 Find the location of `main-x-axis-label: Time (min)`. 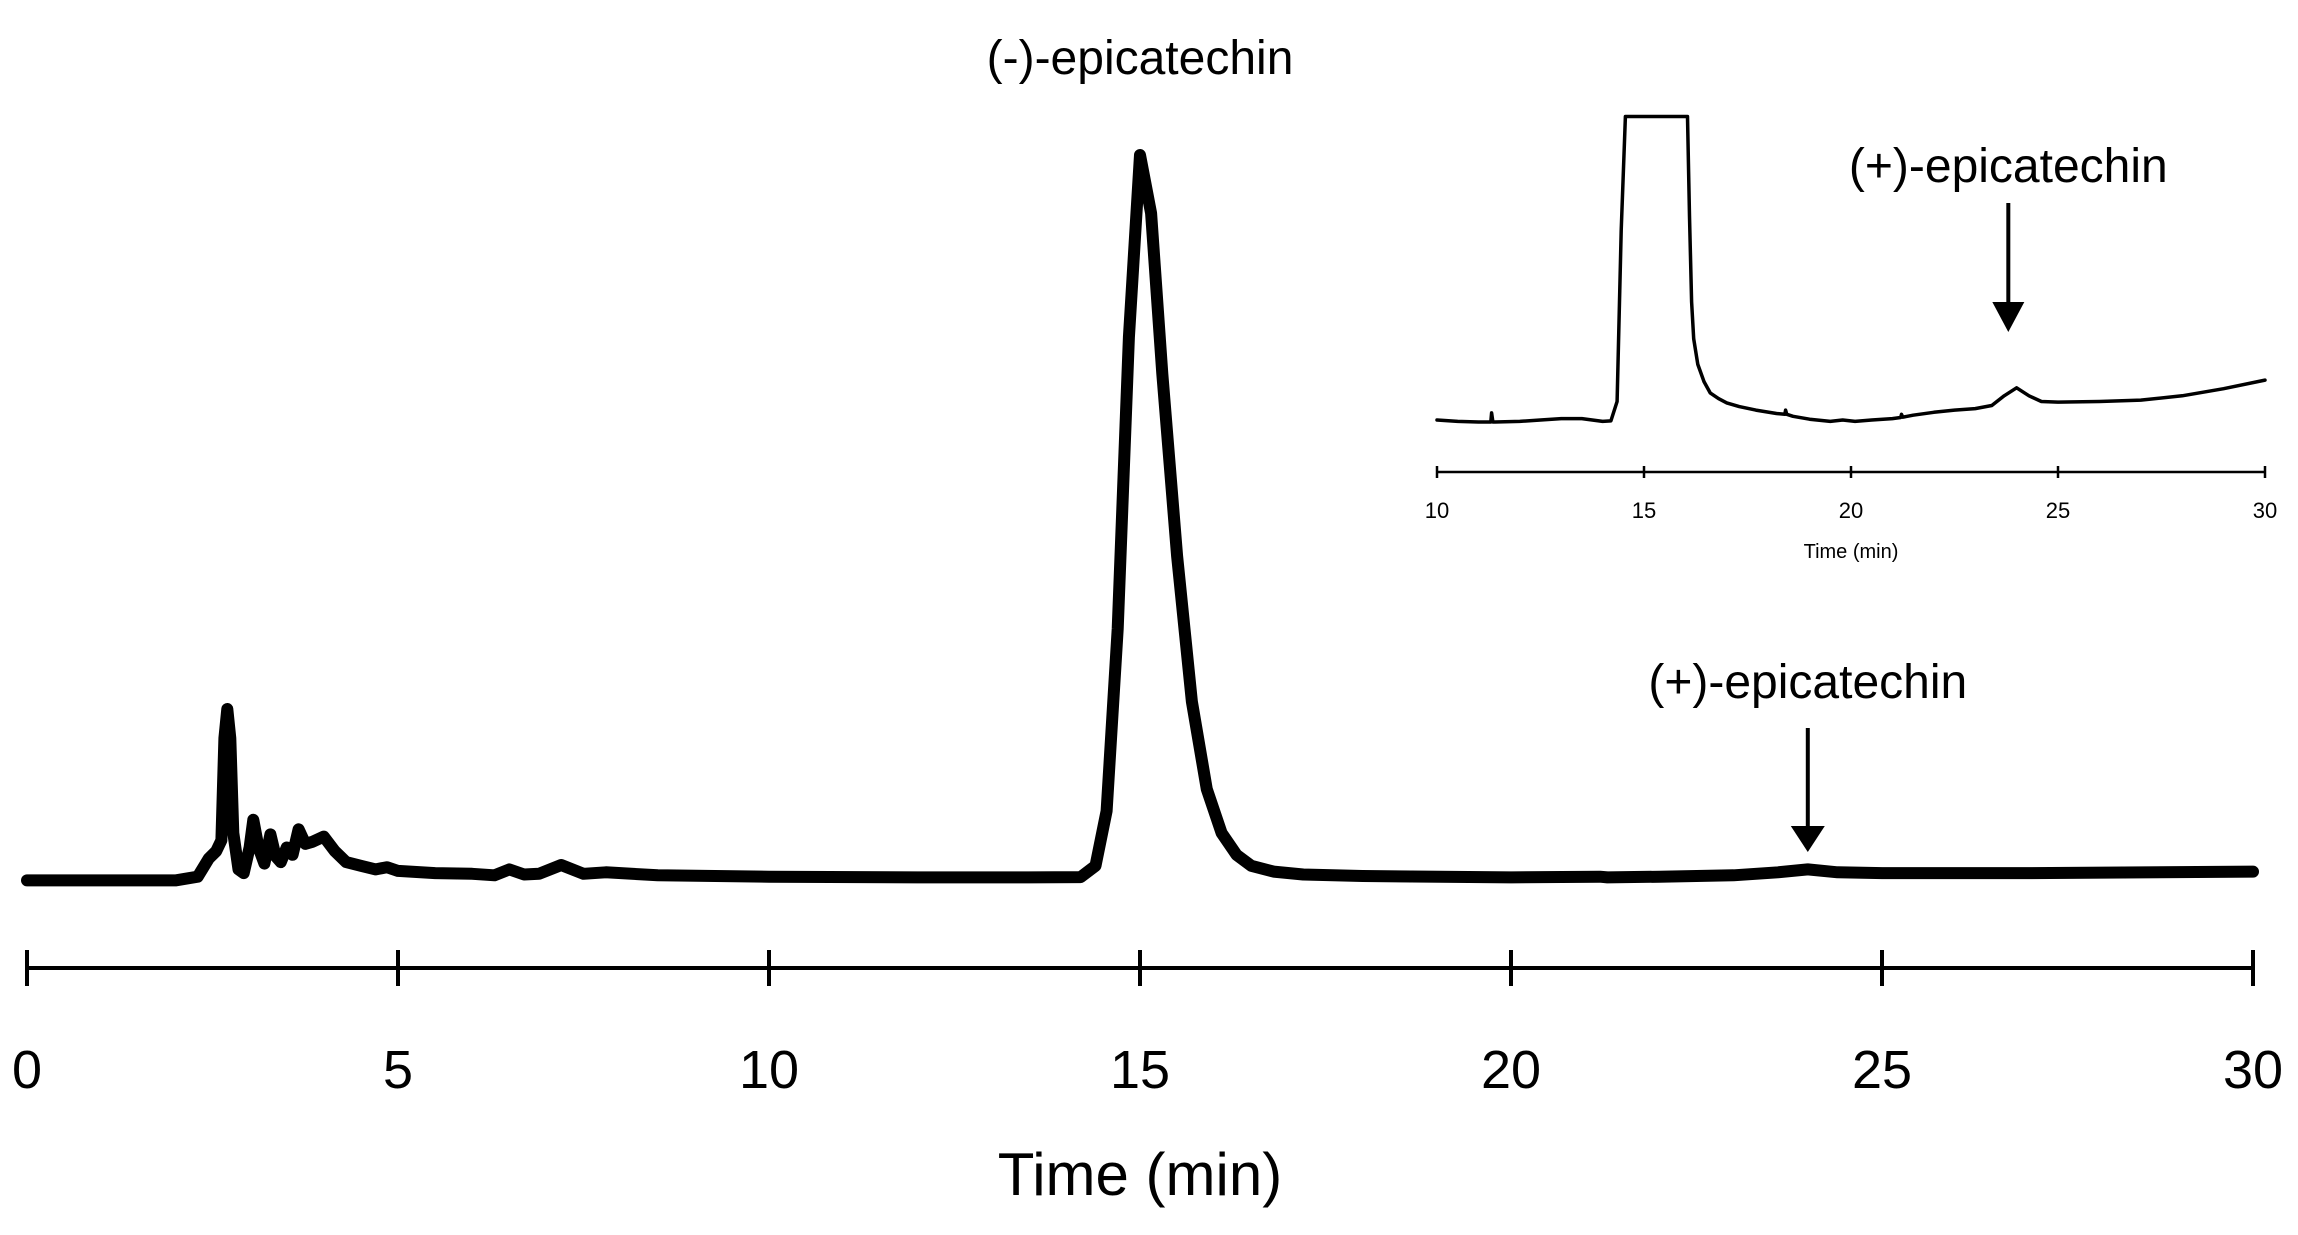

main-x-axis-label: Time (min) is located at coordinates (1140, 1174).